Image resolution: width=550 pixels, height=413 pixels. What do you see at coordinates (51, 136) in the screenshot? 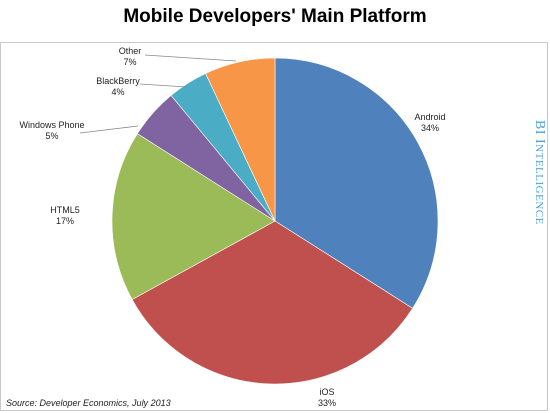
I see `slice-percent-windows-phone: 5%` at bounding box center [51, 136].